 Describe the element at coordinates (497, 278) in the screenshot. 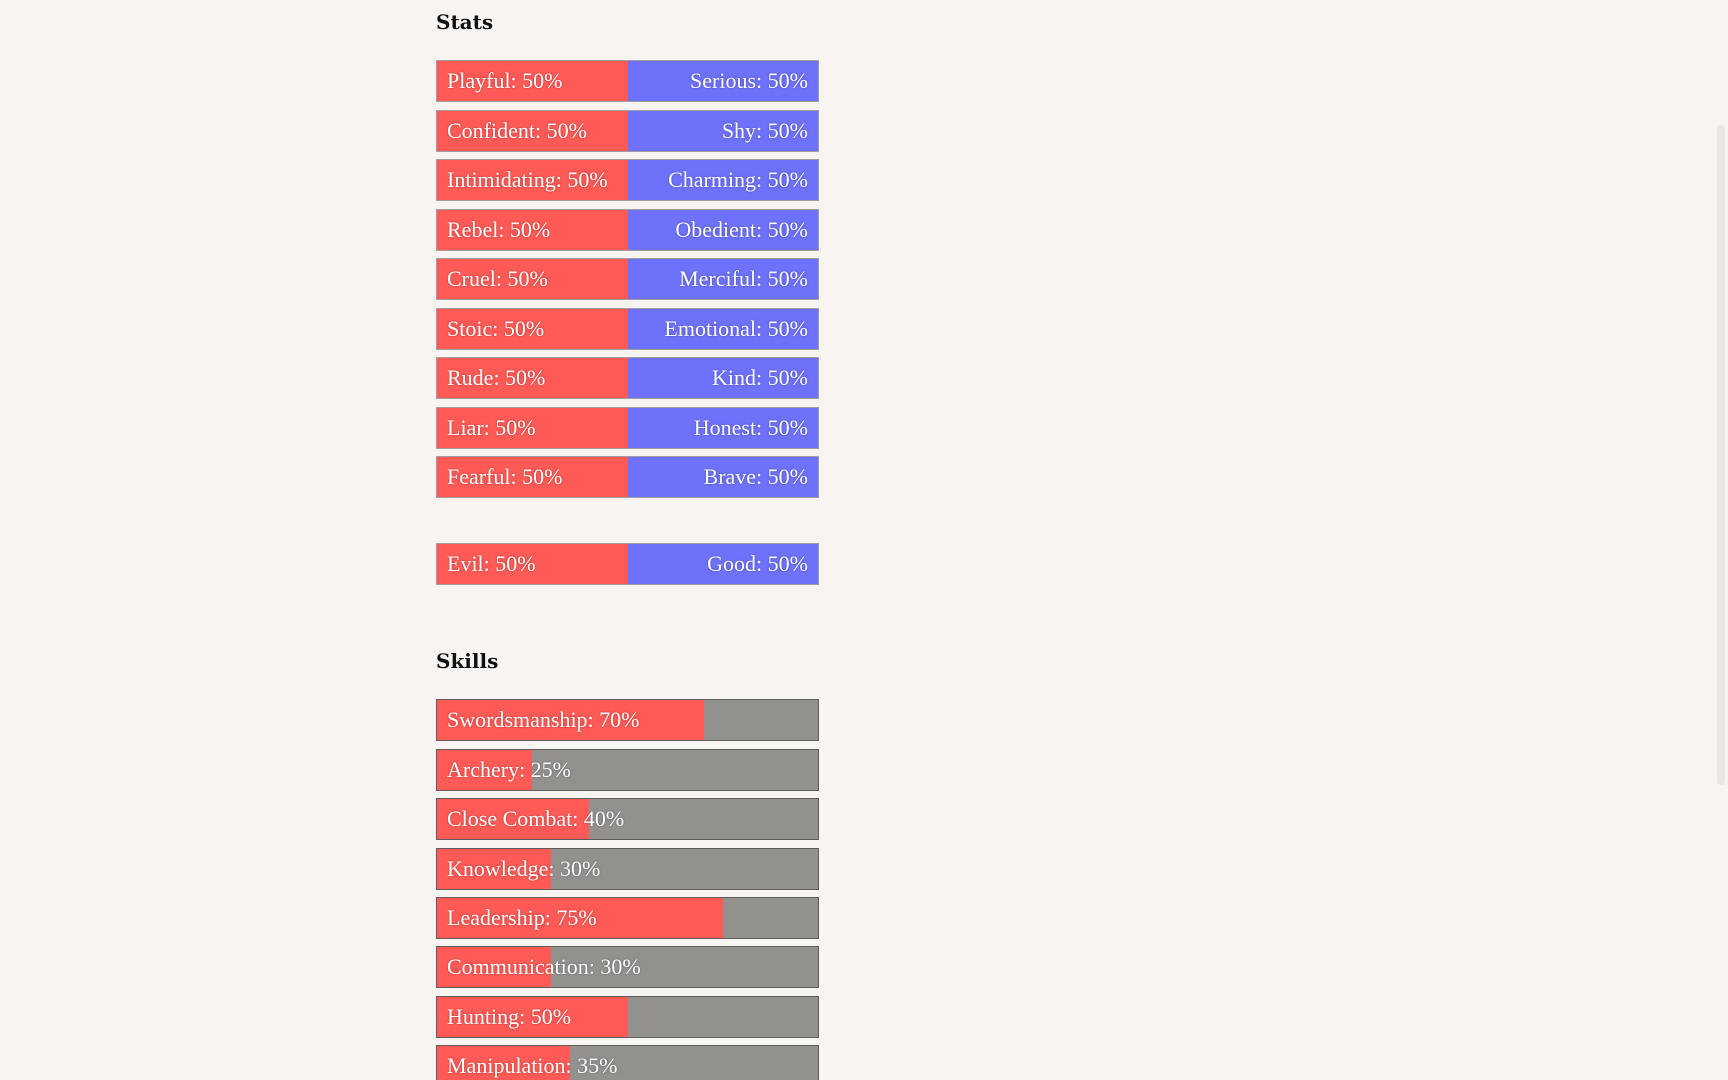

I see `stat-label-left: Cruel: 50%` at that location.